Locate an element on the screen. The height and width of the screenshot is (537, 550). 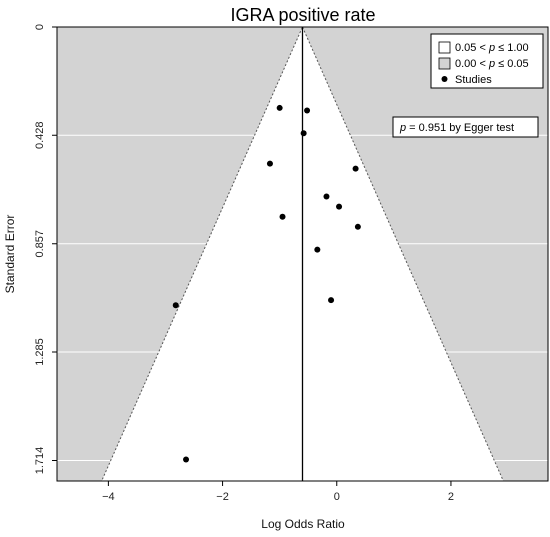
annotation-text: p = 0.951 by Egger test is located at coordinates (456, 128).